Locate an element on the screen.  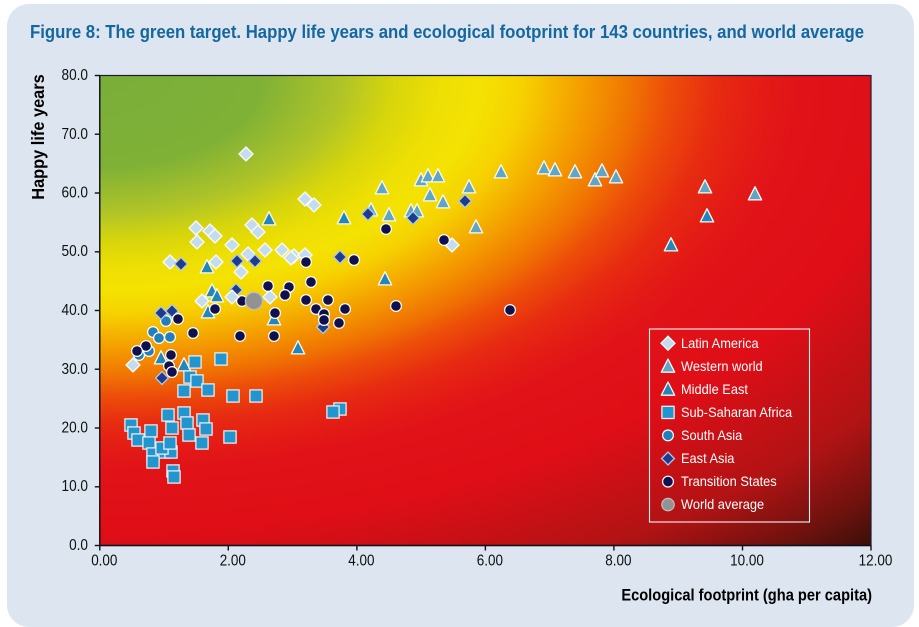
svg-text: 40.0 is located at coordinates (74, 310).